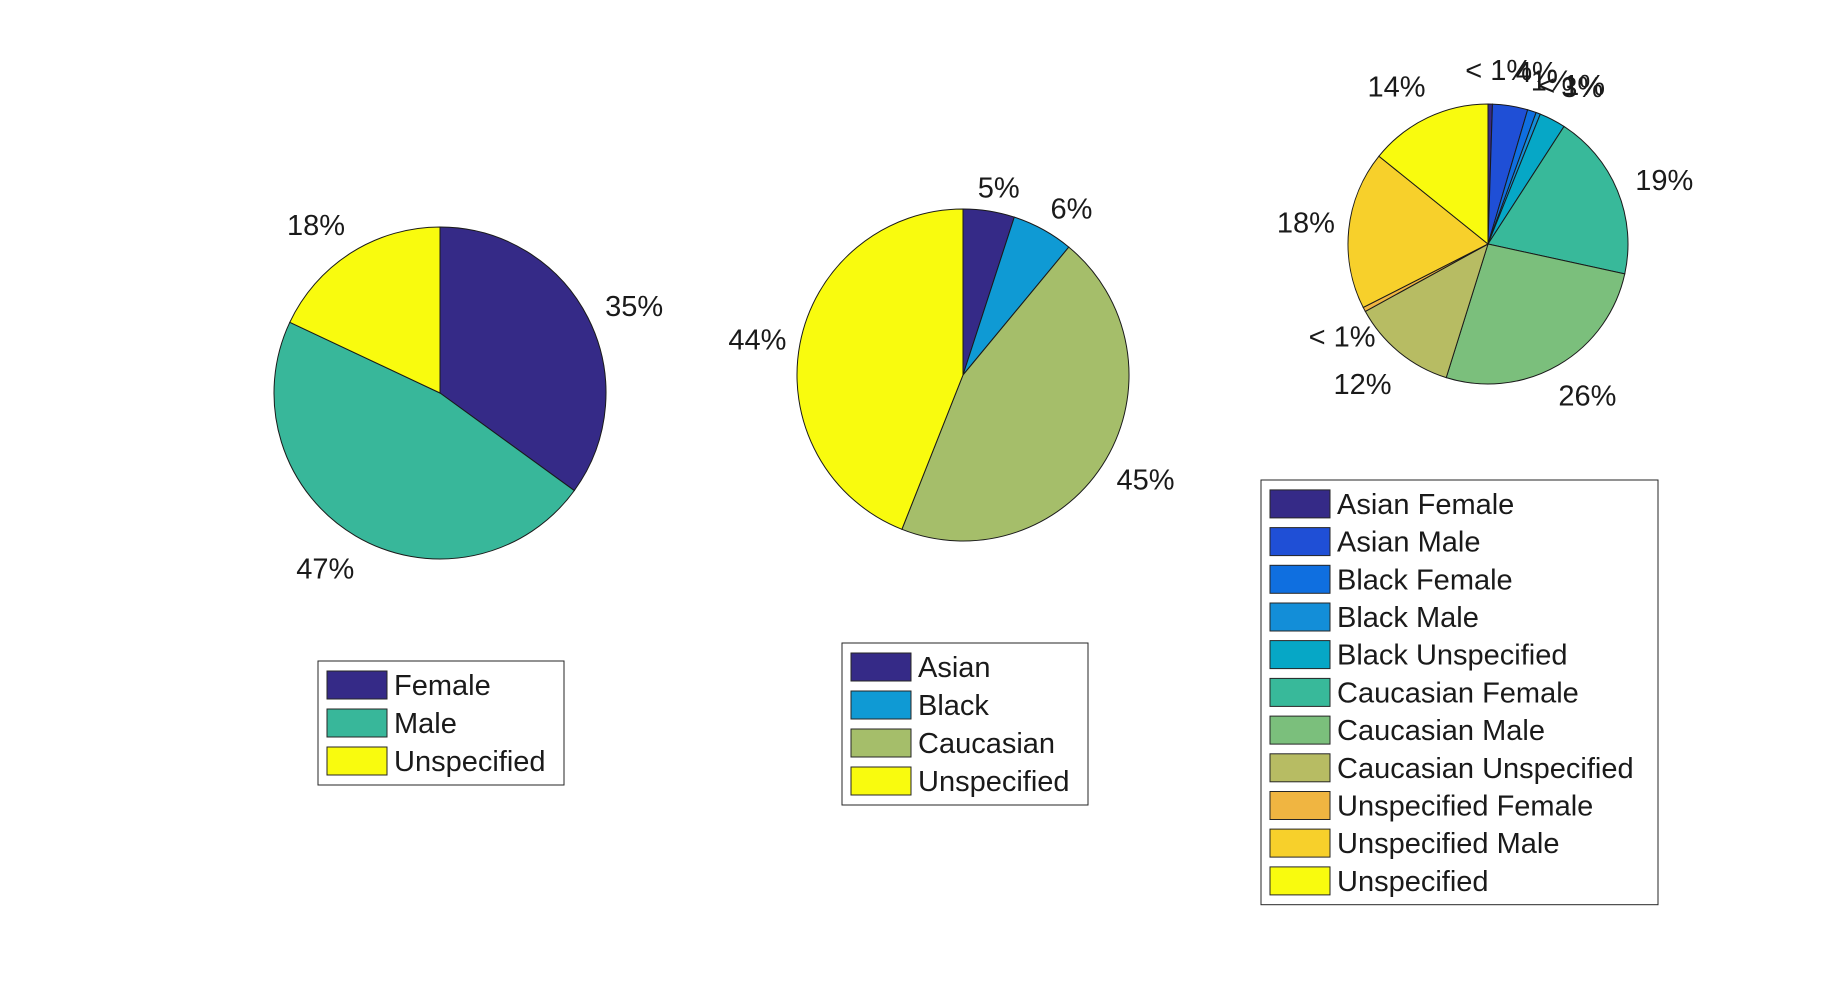  What do you see at coordinates (325, 569) in the screenshot?
I see `pie-1-label-male: 47%` at bounding box center [325, 569].